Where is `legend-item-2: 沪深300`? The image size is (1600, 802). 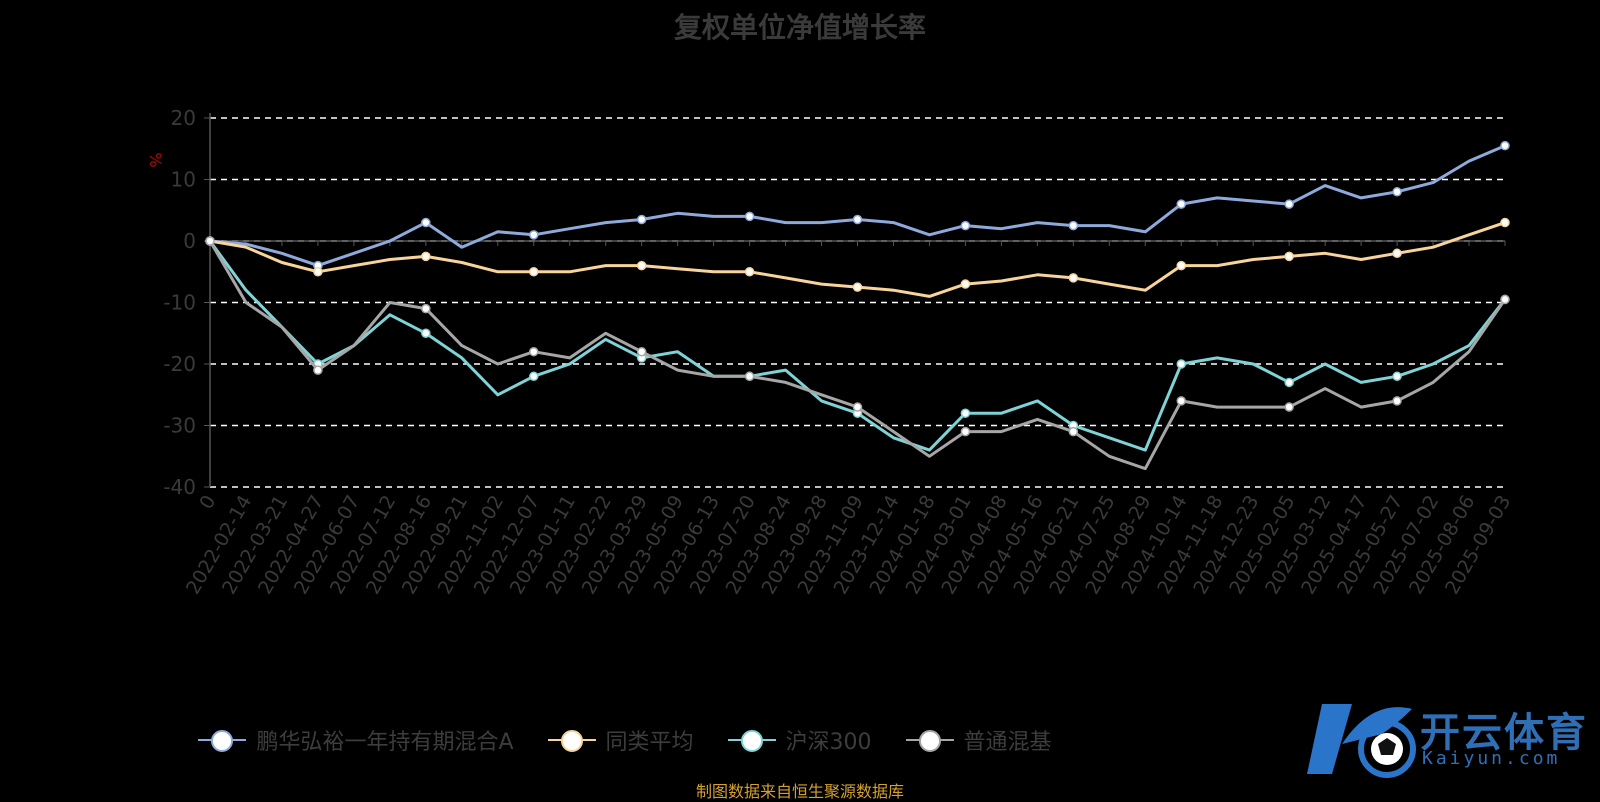
legend-item-2: 沪深300 is located at coordinates (799, 740).